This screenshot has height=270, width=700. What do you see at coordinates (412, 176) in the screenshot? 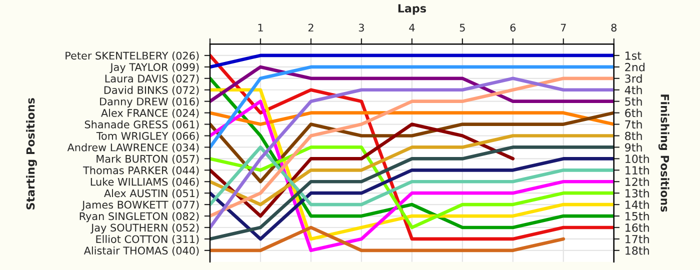
I see `line-series` at bounding box center [412, 176].